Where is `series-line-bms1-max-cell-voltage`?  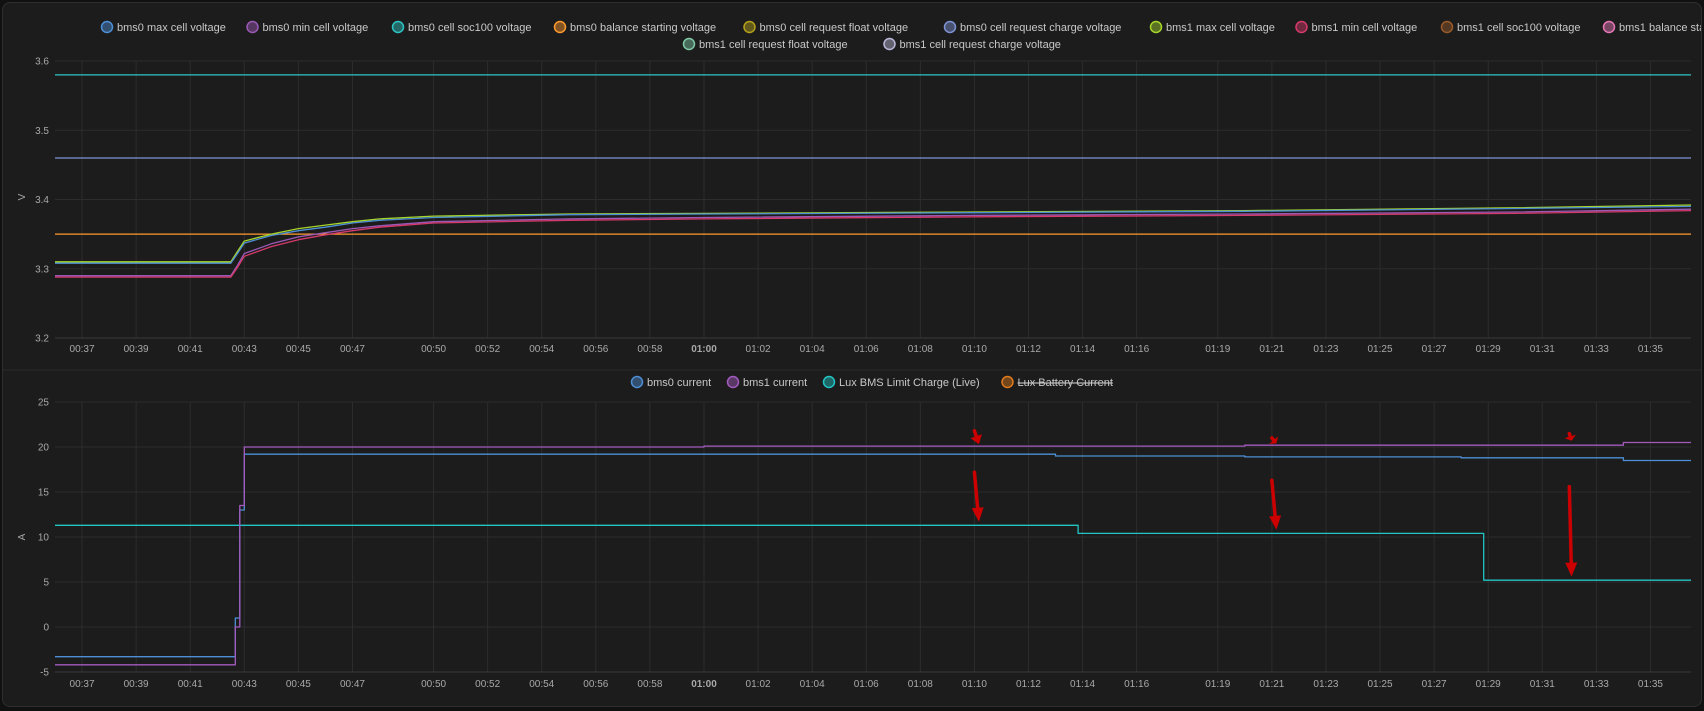 series-line-bms1-max-cell-voltage is located at coordinates (873, 233).